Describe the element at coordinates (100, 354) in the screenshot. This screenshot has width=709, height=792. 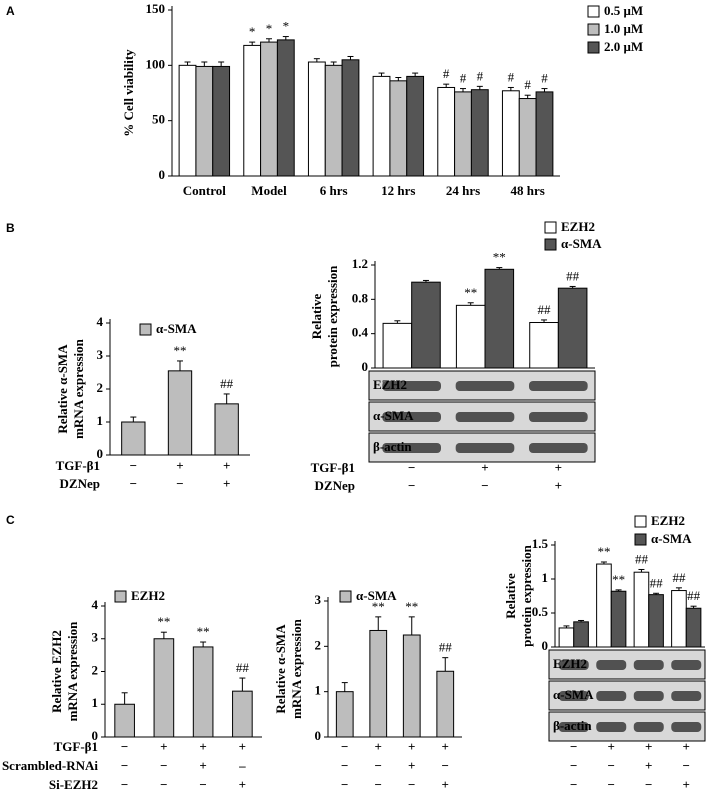
I see `y-tick-label: 3` at that location.